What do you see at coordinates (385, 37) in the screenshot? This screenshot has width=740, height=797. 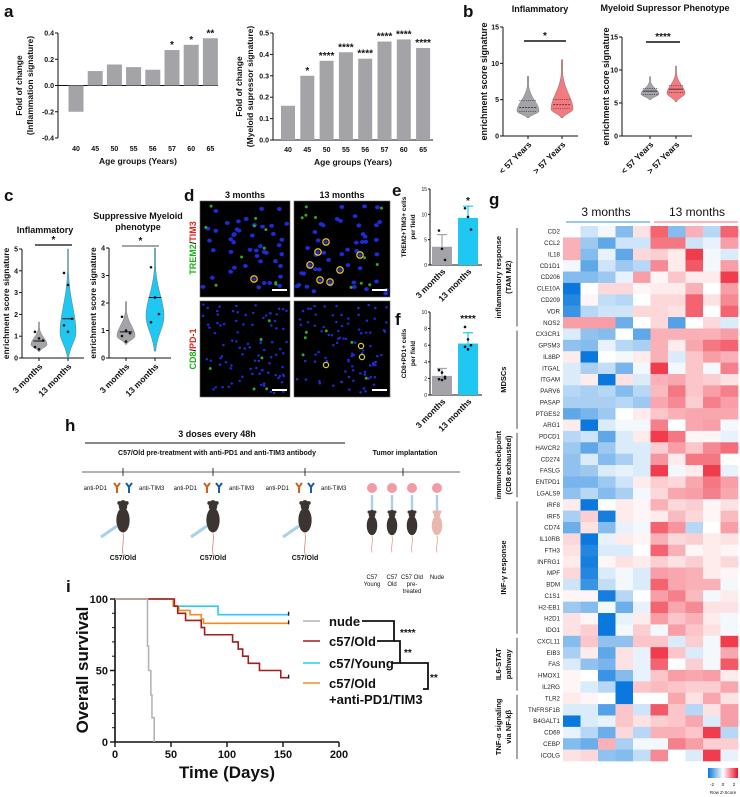 I see `significance-stars: ****` at bounding box center [385, 37].